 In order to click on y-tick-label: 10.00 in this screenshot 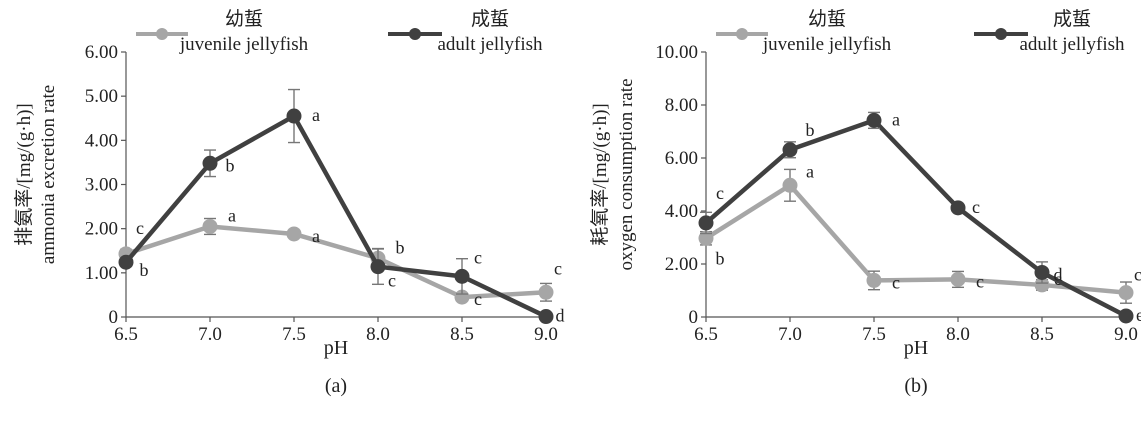, I will do `click(676, 52)`.